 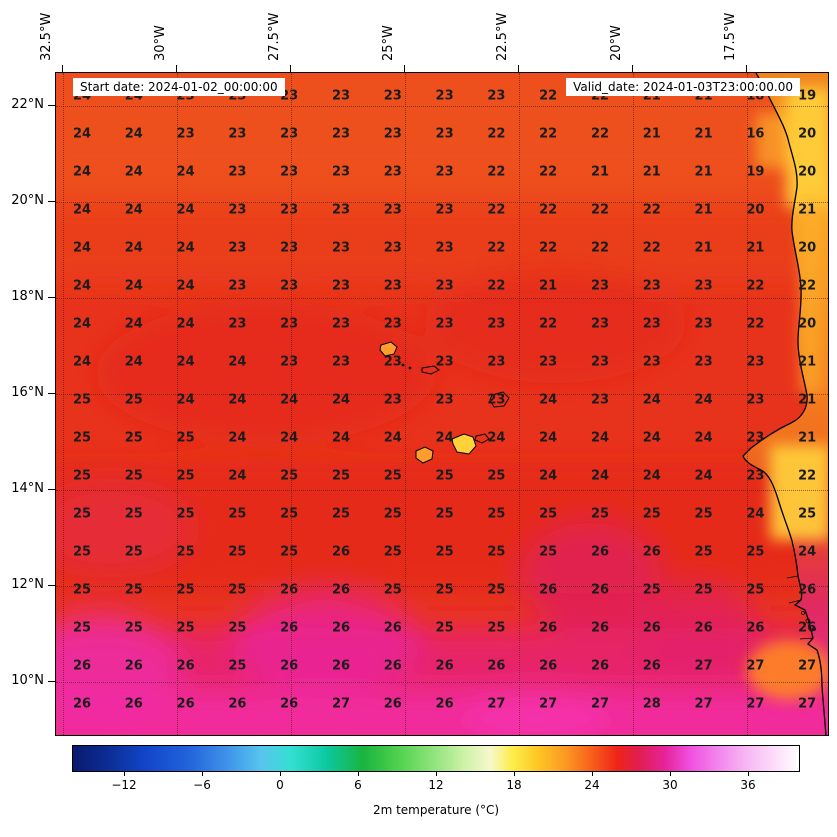 What do you see at coordinates (124, 785) in the screenshot?
I see `colorbar-tick-label: −12` at bounding box center [124, 785].